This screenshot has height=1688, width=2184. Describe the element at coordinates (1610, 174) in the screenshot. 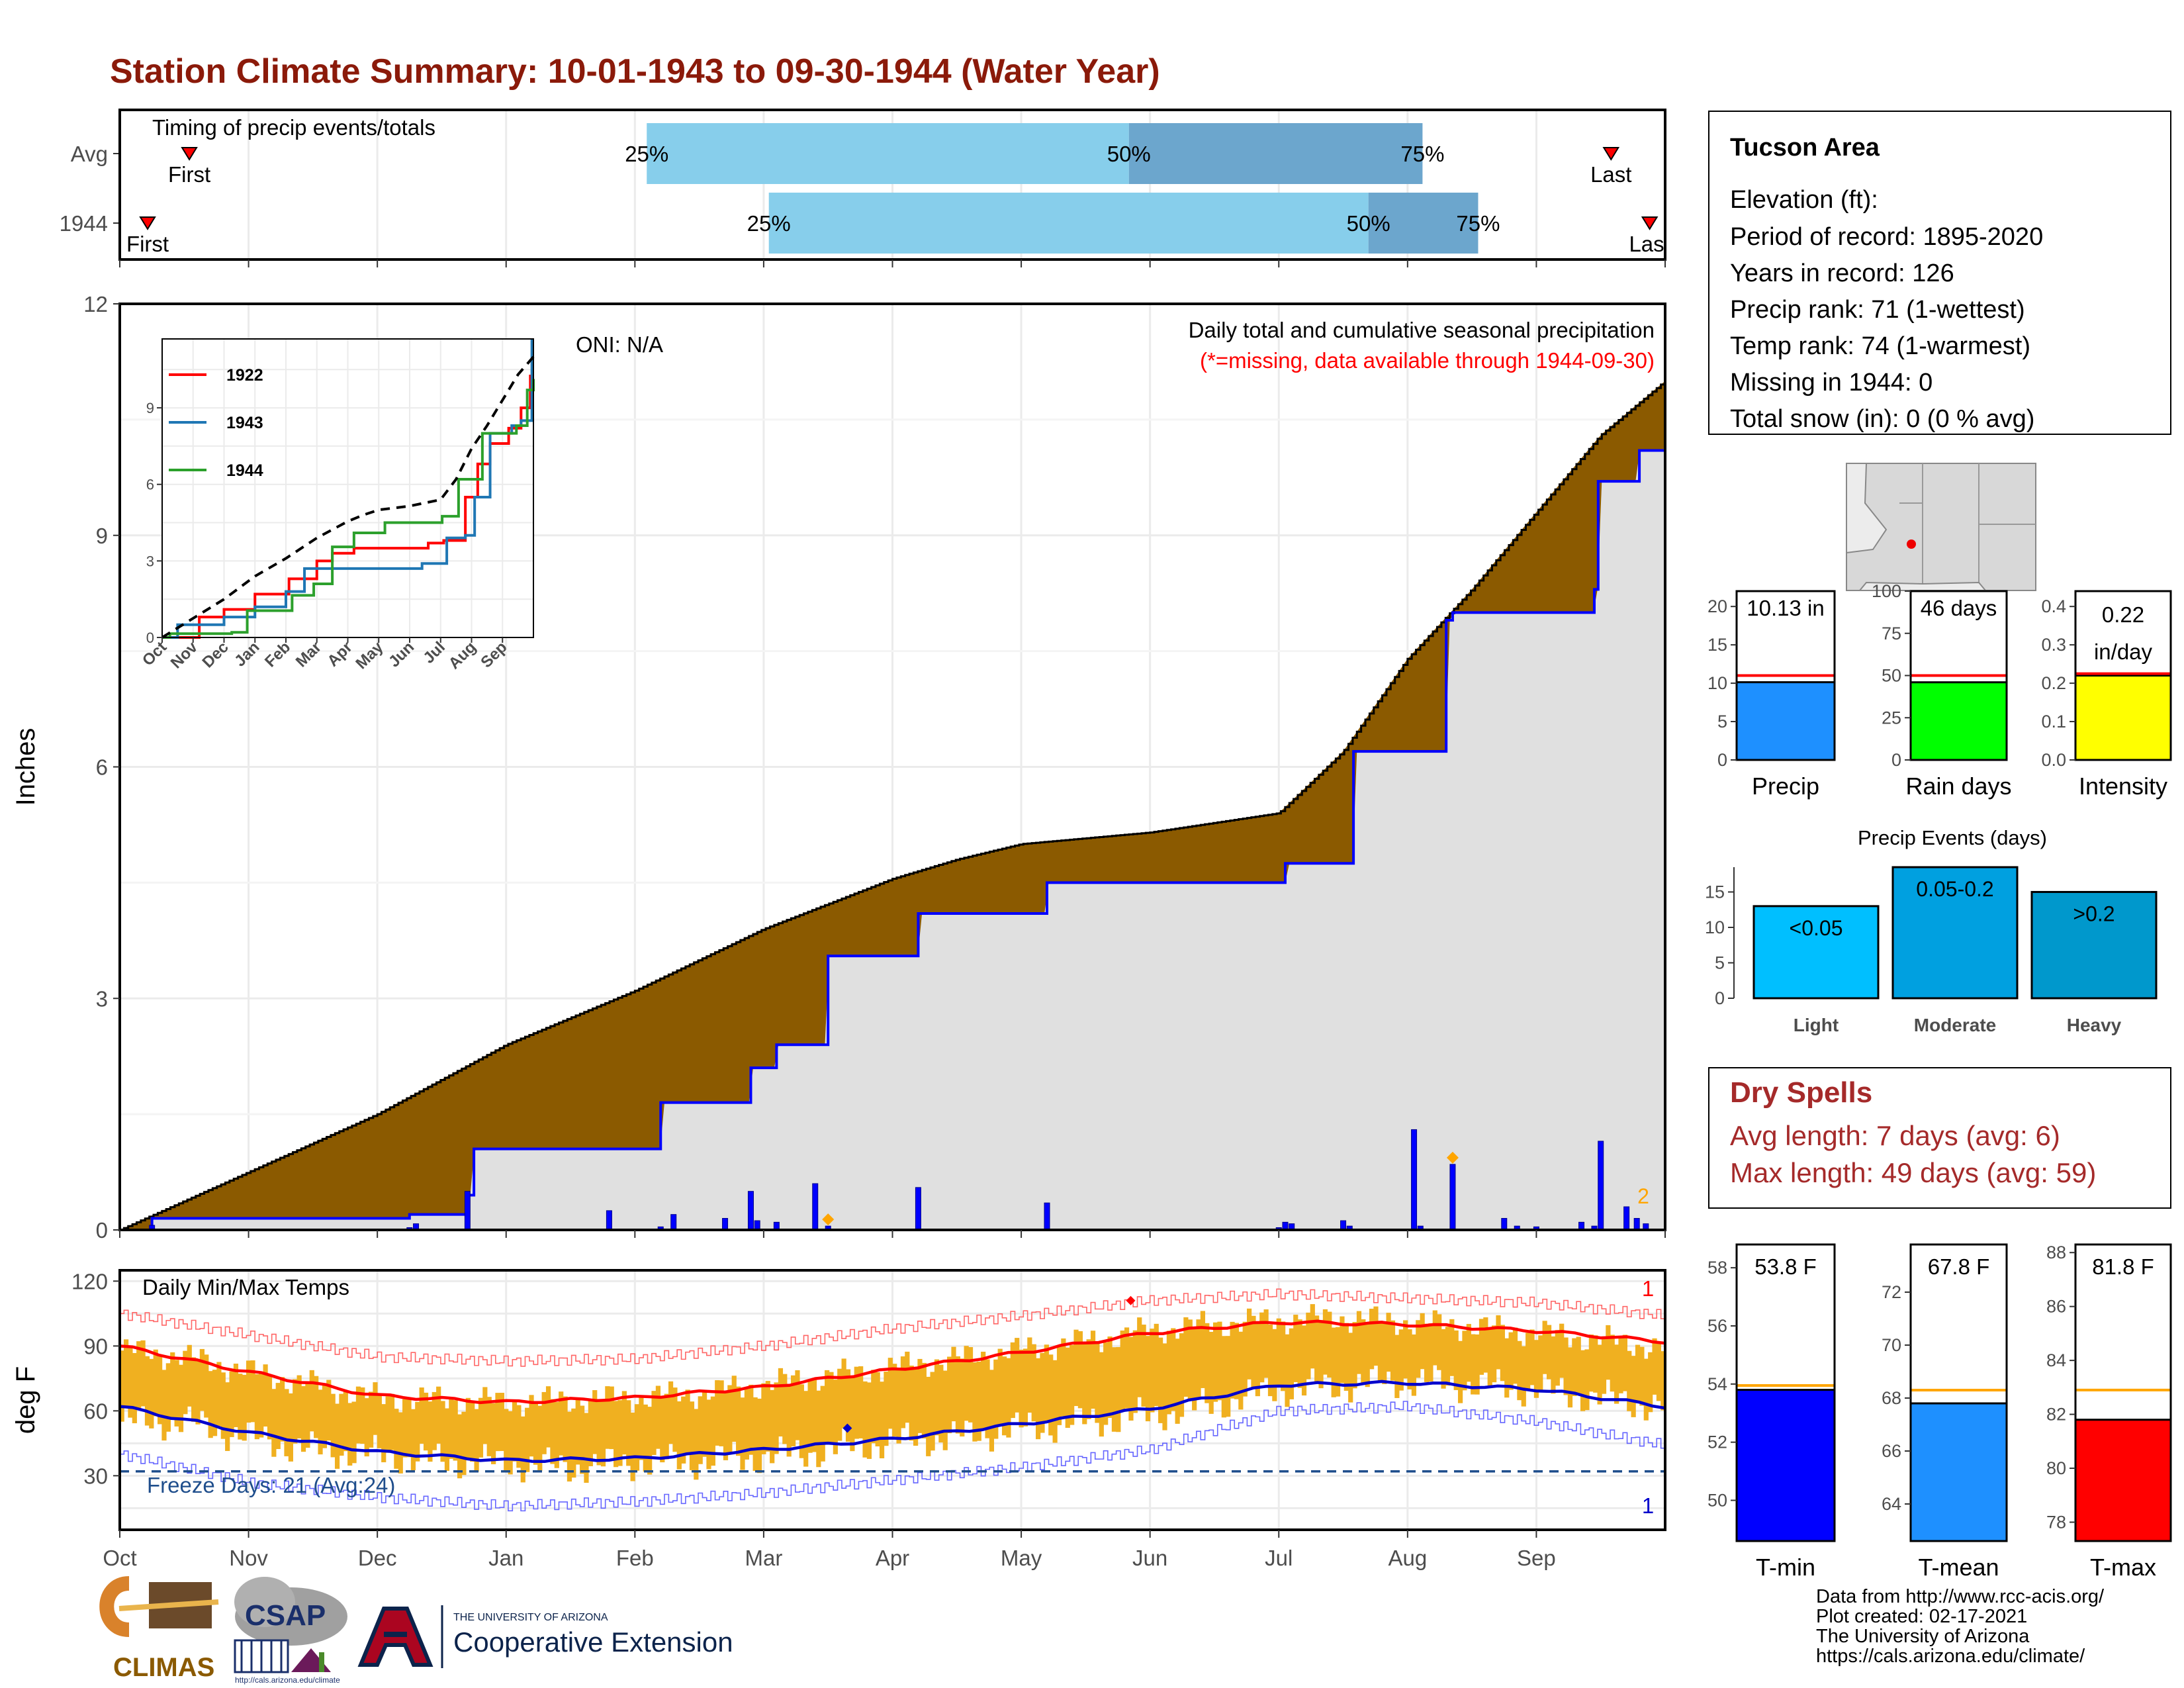

I see `last-event-label: Last` at that location.